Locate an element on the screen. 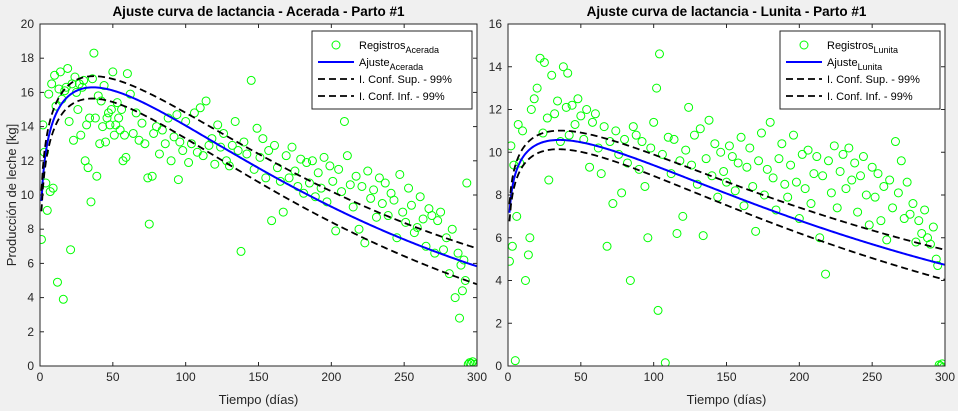  legend-box is located at coordinates (860, 70).